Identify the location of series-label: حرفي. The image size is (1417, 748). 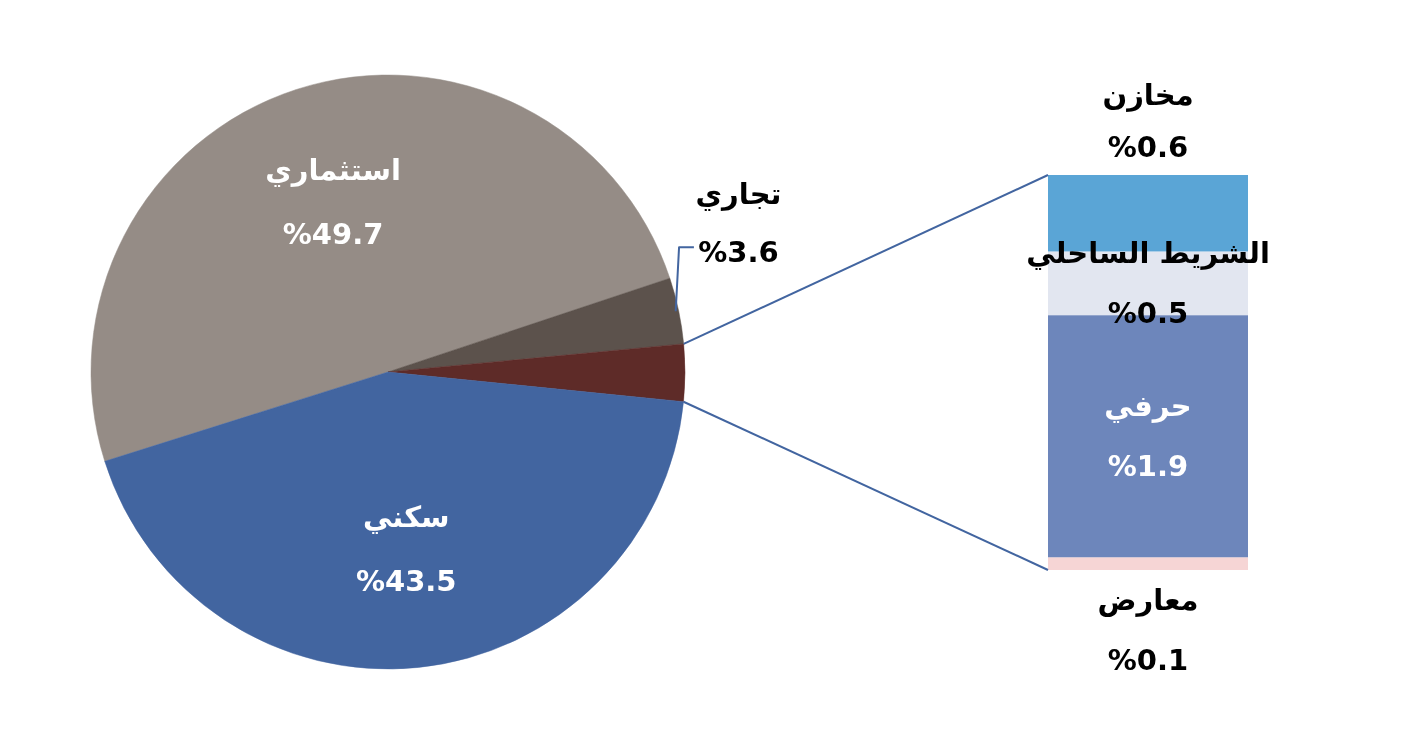
(1148, 406).